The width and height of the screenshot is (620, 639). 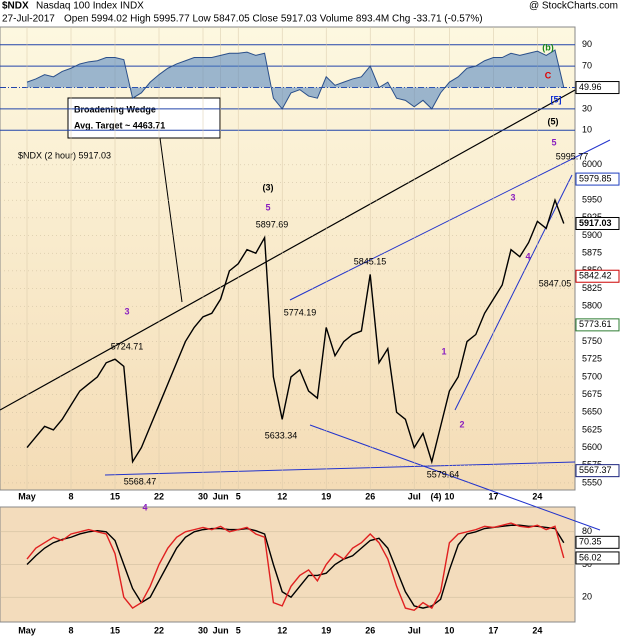 What do you see at coordinates (548, 47) in the screenshot?
I see `wave-label: (b)` at bounding box center [548, 47].